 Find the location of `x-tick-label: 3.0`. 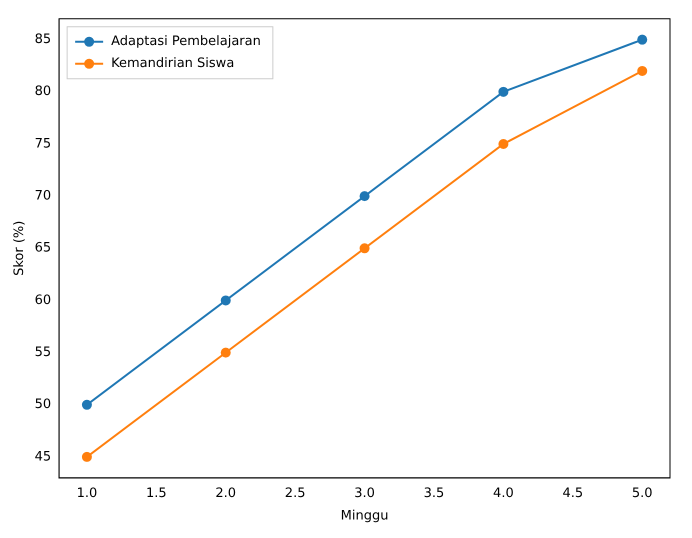

x-tick-label: 3.0 is located at coordinates (364, 493).